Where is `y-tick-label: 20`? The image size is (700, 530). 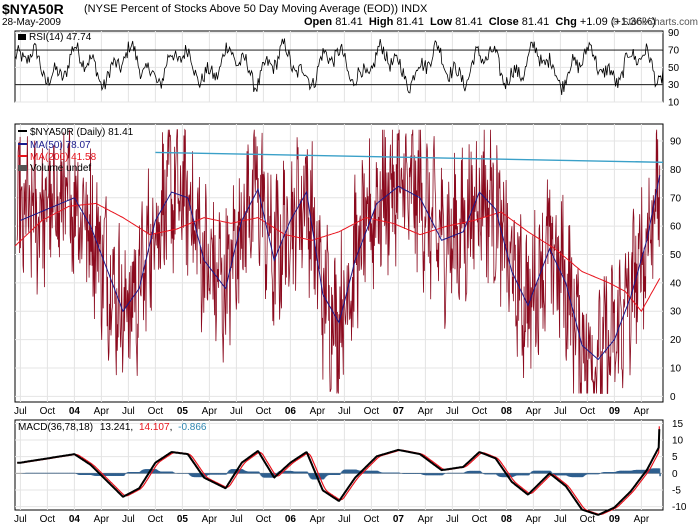 y-tick-label: 20 is located at coordinates (676, 340).